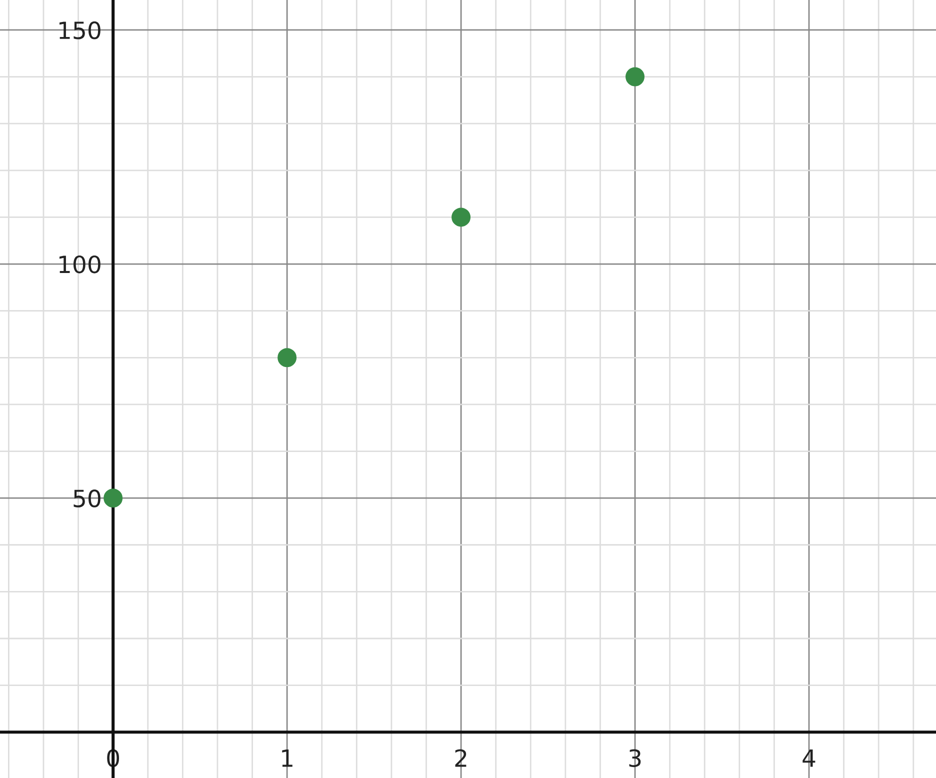 This screenshot has width=936, height=778. I want to click on y-tick-label: 100, so click(80, 264).